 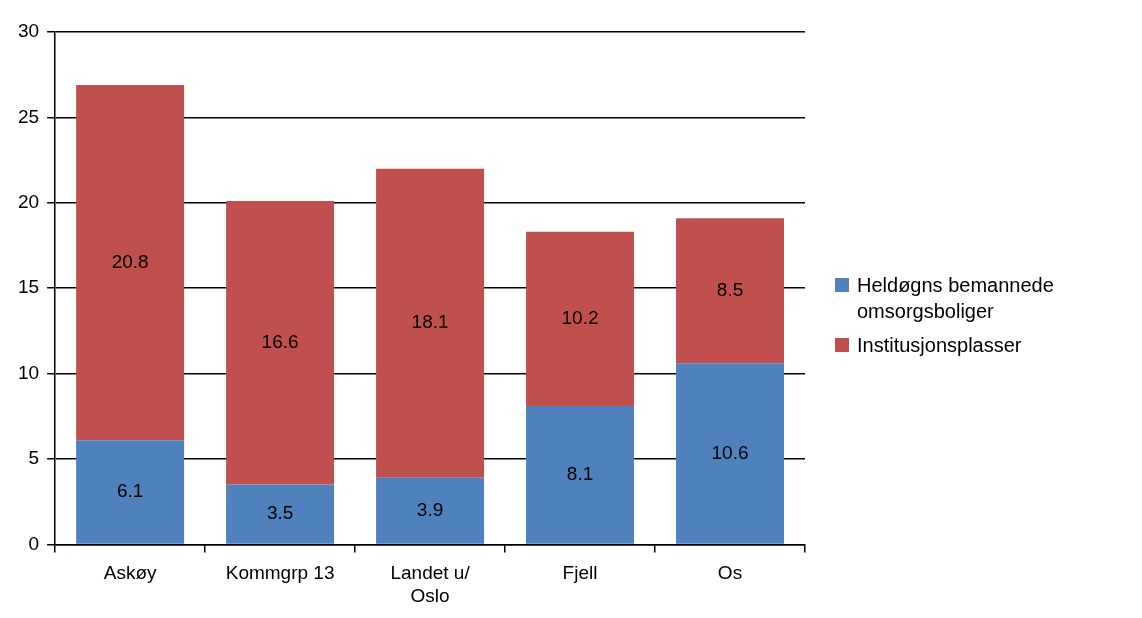 I want to click on legend-label: Heldøgns bemannede omsorgsboliger, so click(x=956, y=298).